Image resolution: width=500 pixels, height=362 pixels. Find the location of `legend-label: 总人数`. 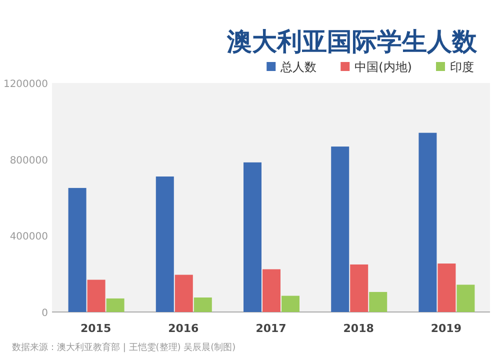

legend-label: 总人数 is located at coordinates (298, 67).